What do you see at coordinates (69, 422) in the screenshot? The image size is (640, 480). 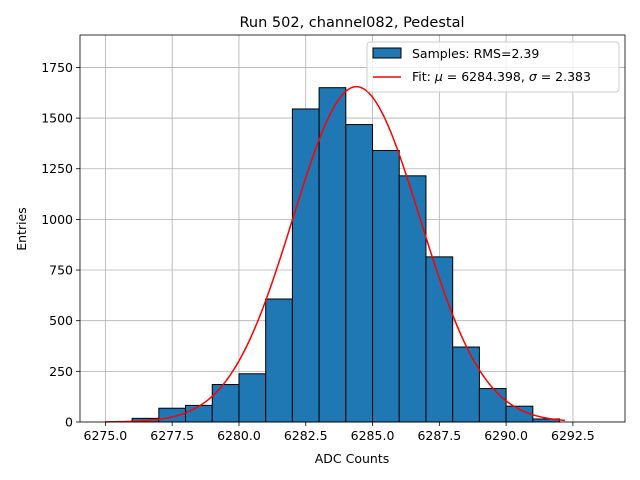 I see `y-tick-label: 0` at bounding box center [69, 422].